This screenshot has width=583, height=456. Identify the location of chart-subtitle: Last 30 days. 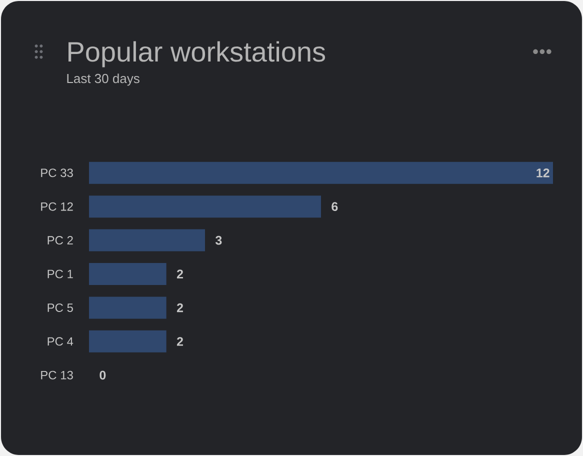
(103, 80).